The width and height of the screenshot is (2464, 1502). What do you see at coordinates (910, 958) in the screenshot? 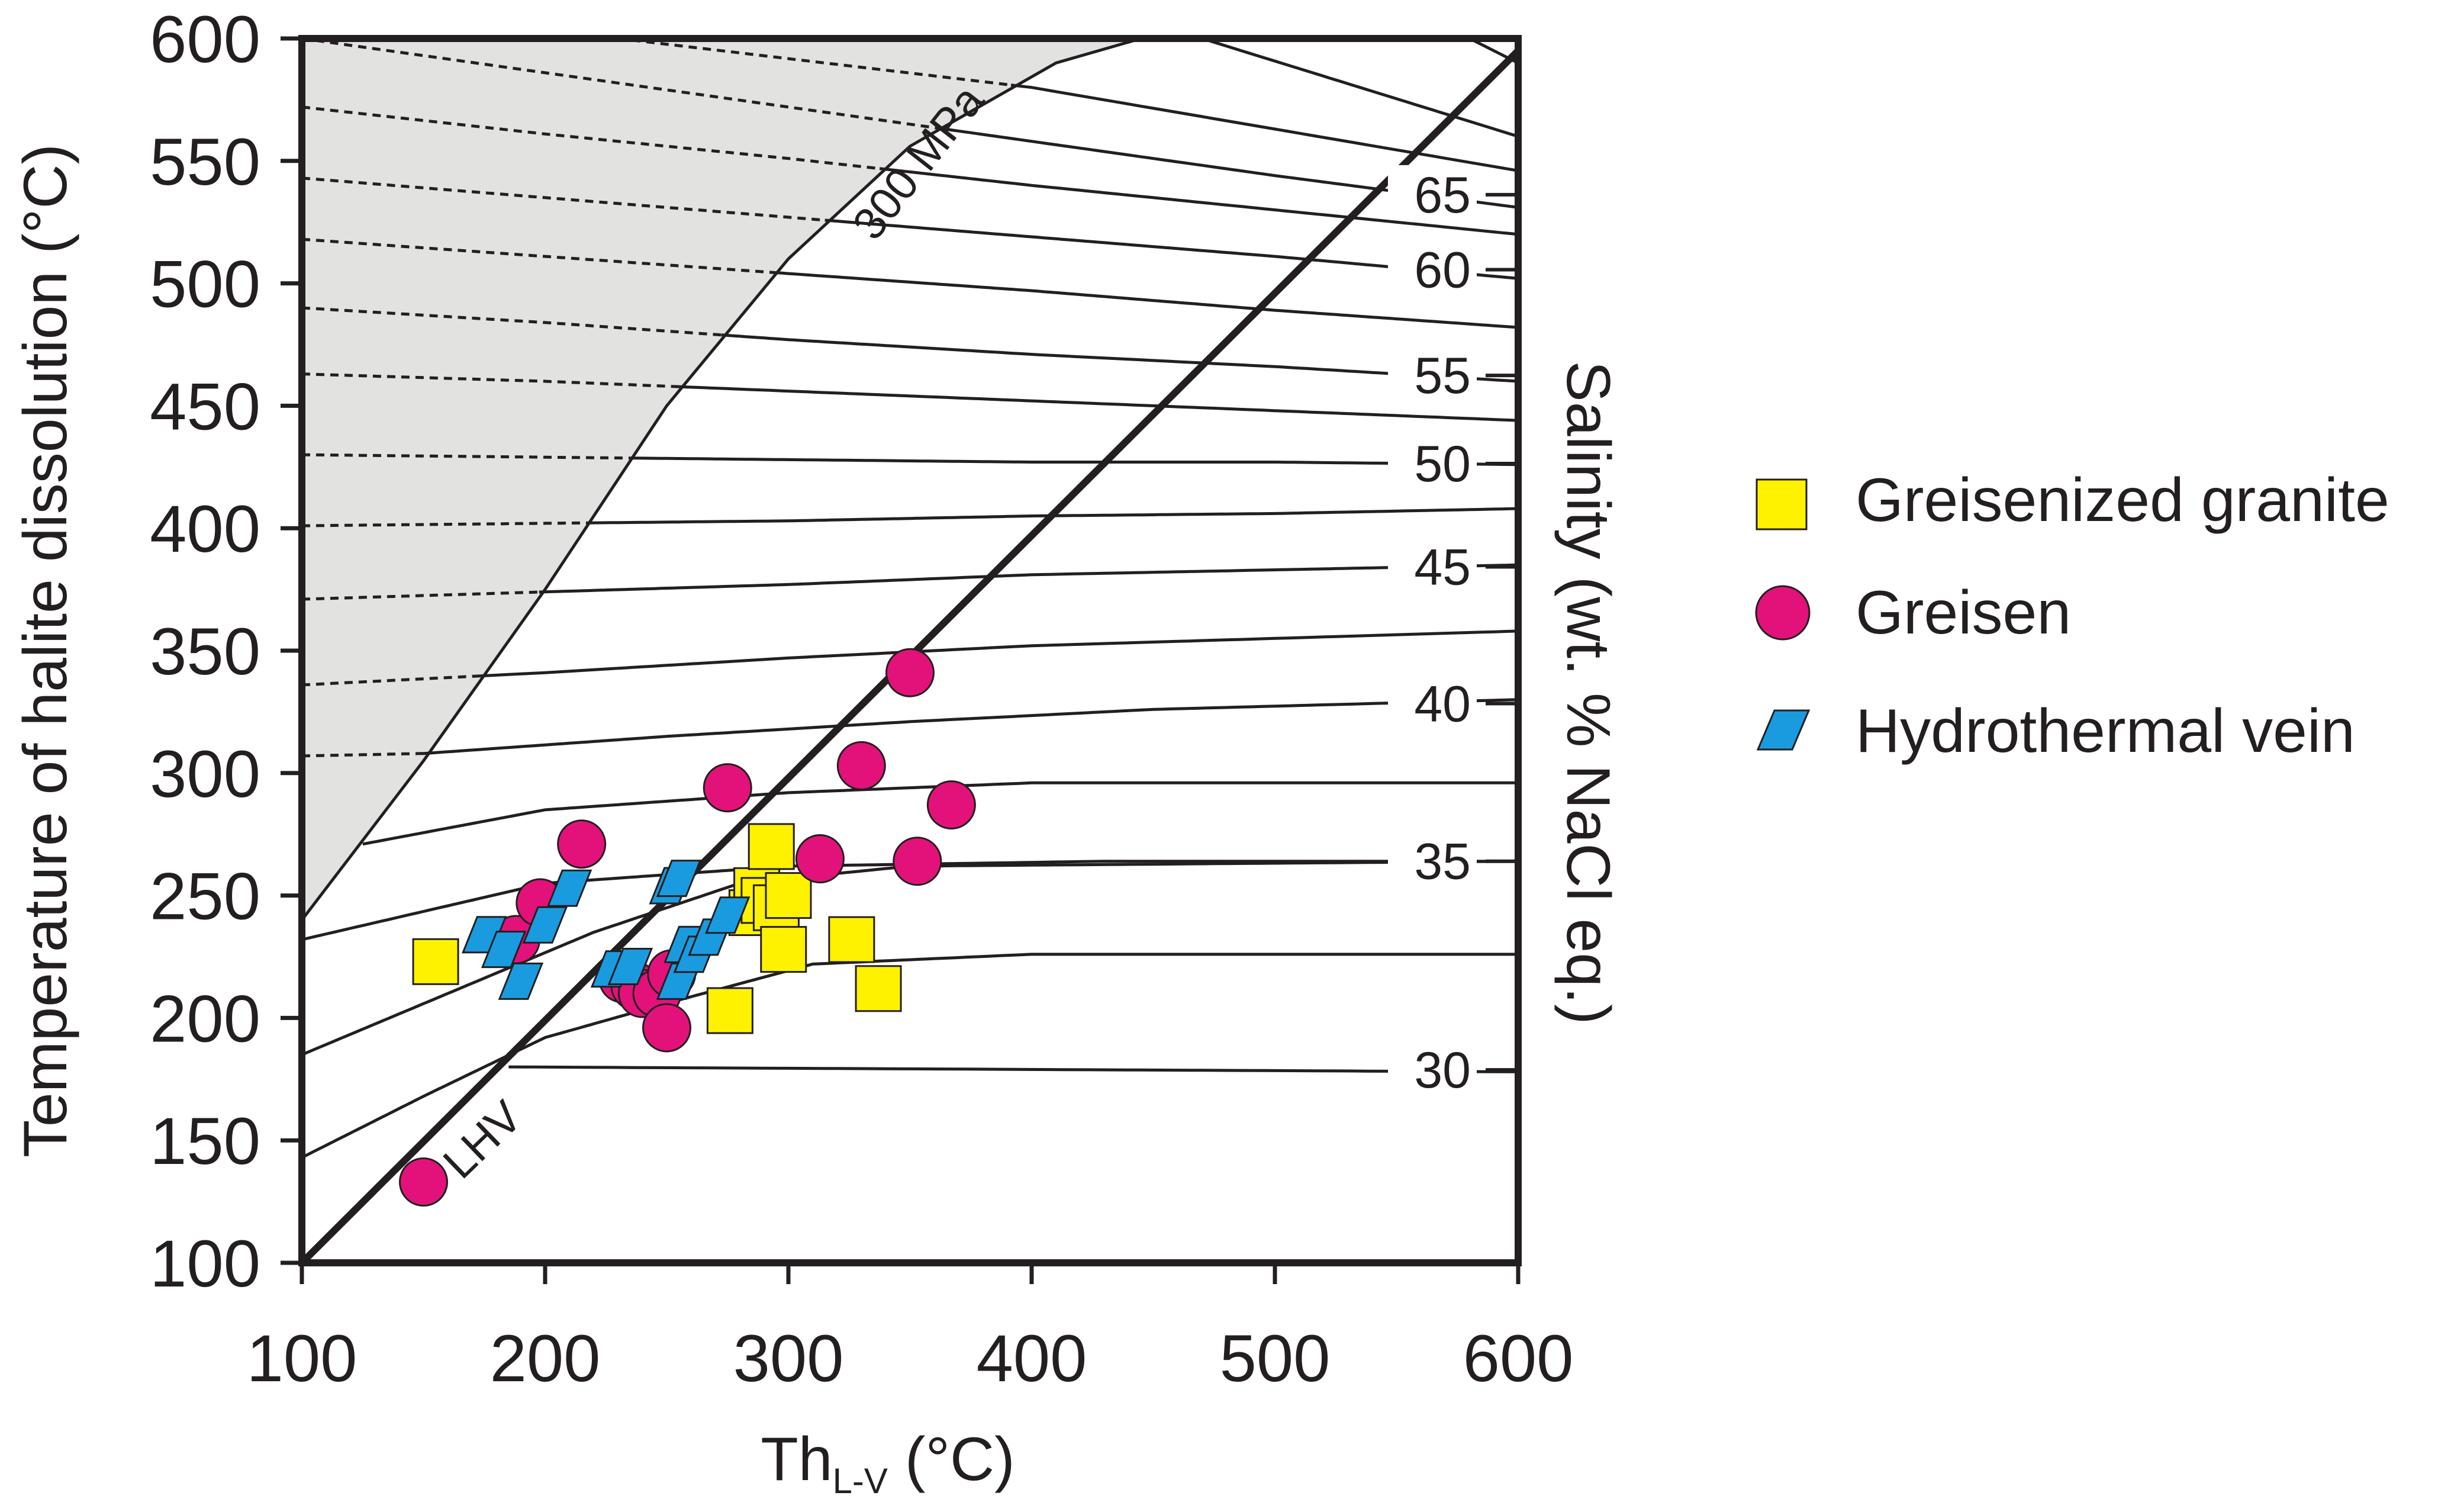
I see `isohaline-34-solid` at bounding box center [910, 958].